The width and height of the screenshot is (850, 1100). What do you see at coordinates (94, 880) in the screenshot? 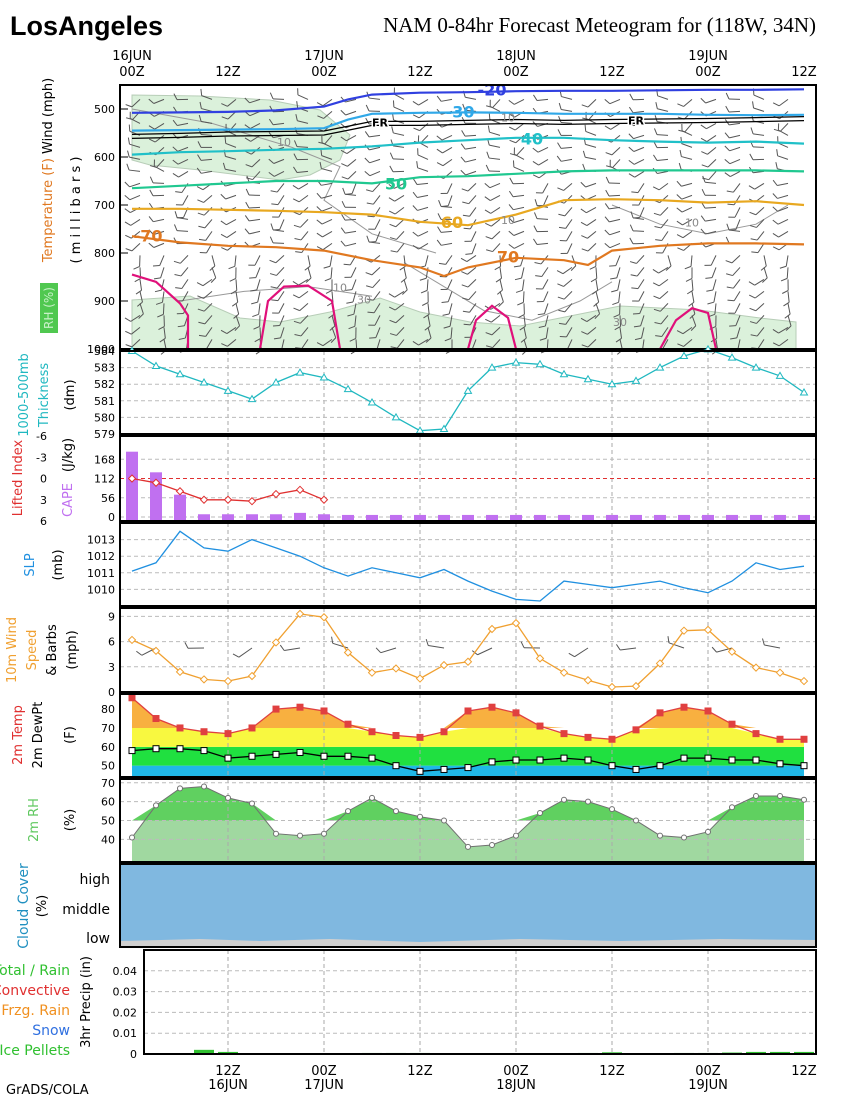
I see `cloud-level-label: high` at bounding box center [94, 880].